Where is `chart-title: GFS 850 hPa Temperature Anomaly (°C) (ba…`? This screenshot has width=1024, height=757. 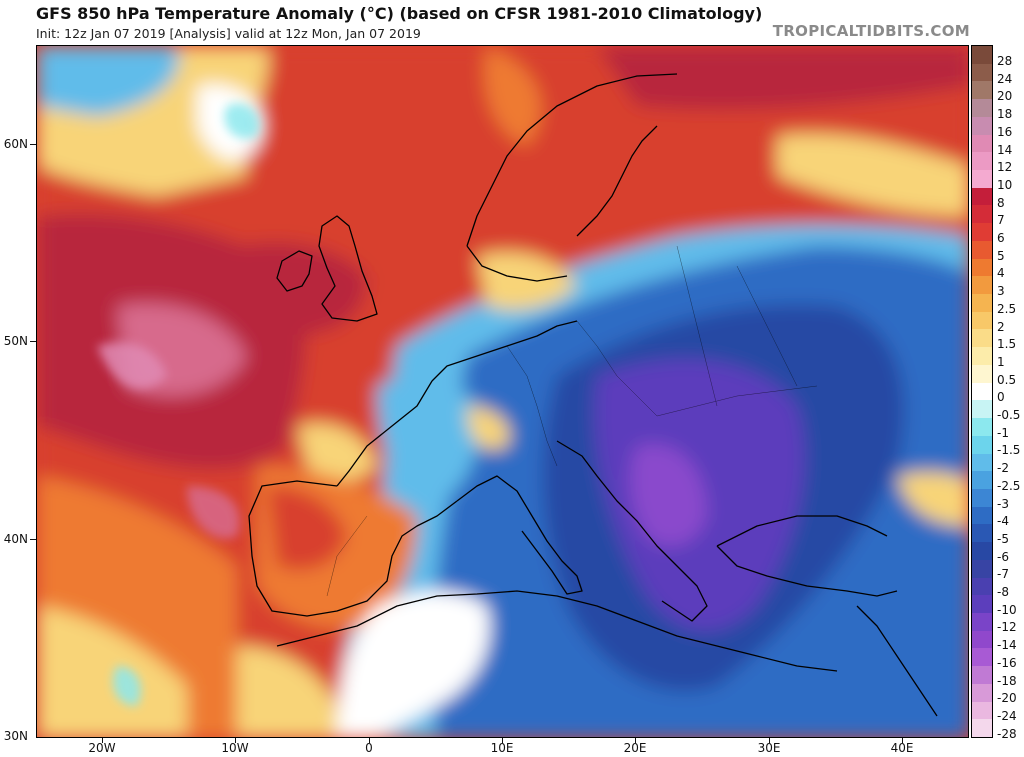
chart-title: GFS 850 hPa Temperature Anomaly (°C) (ba… is located at coordinates (399, 13).